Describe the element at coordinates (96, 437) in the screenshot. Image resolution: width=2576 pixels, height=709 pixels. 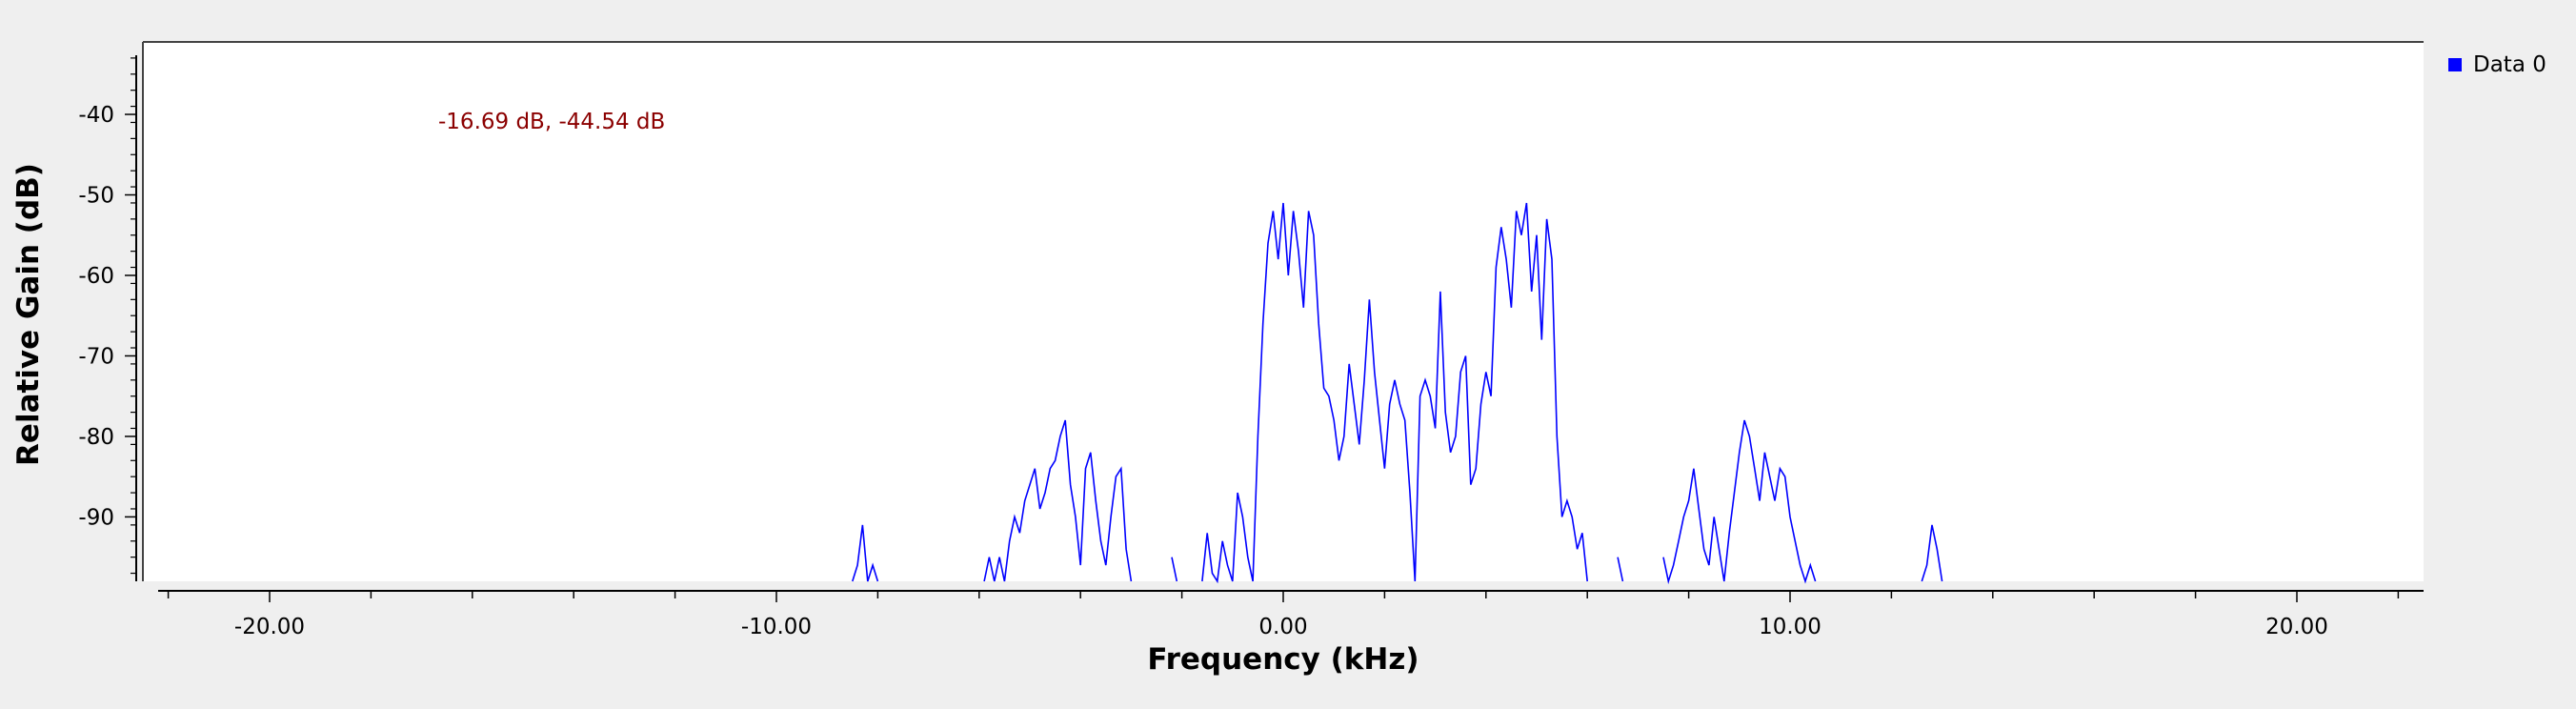
I see `y-tick-label: -80` at that location.